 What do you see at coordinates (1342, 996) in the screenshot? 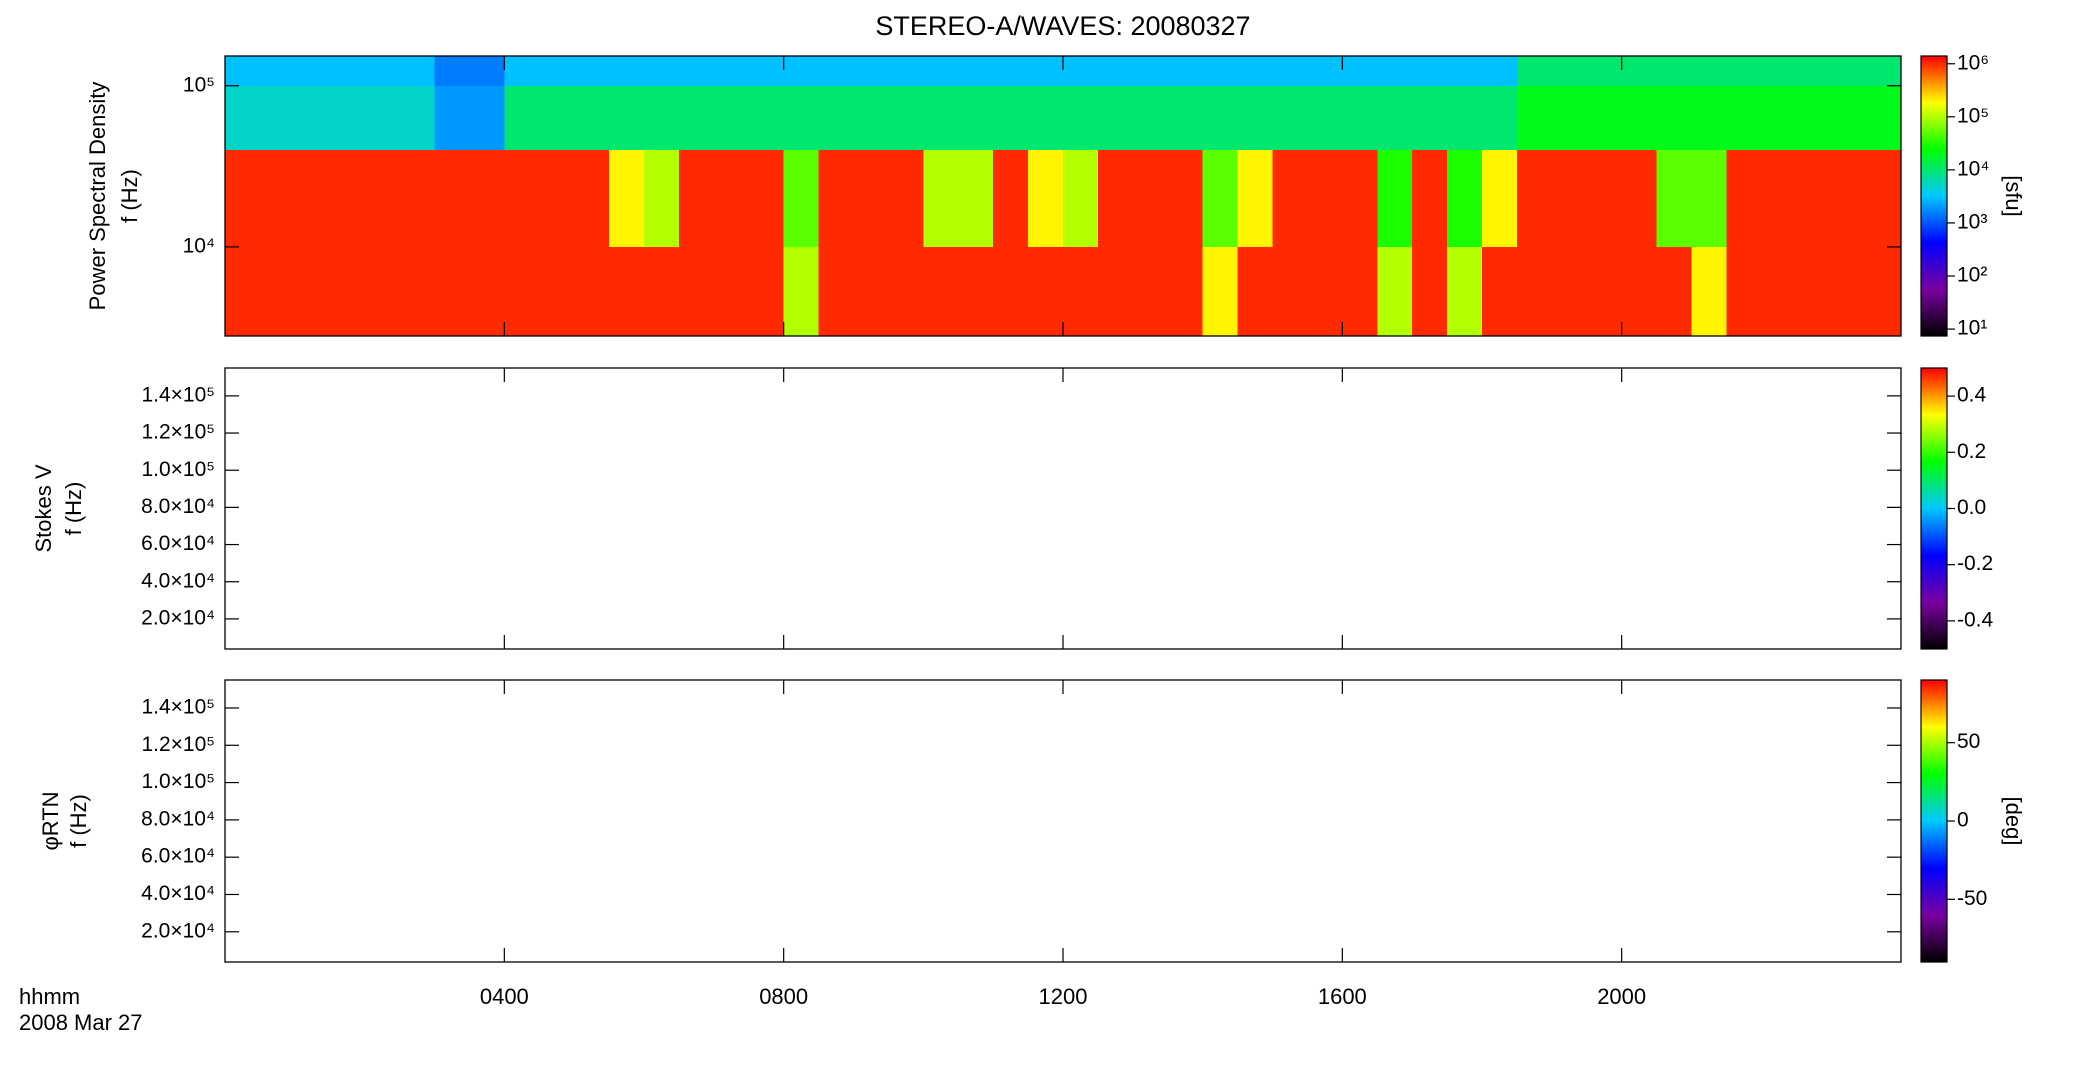
I see `x-tick-label: 1600` at bounding box center [1342, 996].